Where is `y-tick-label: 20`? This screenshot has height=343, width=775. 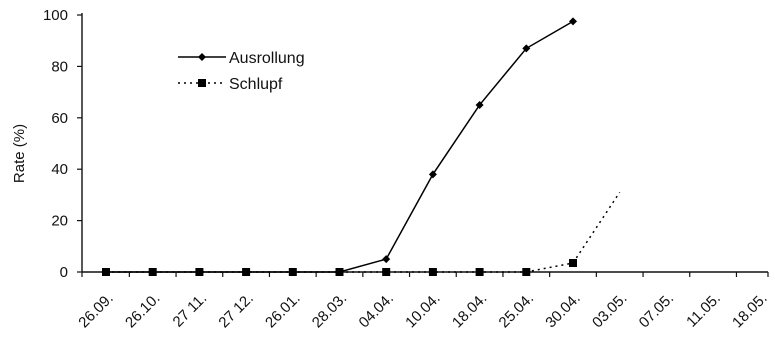
y-tick-label: 20 is located at coordinates (59, 221).